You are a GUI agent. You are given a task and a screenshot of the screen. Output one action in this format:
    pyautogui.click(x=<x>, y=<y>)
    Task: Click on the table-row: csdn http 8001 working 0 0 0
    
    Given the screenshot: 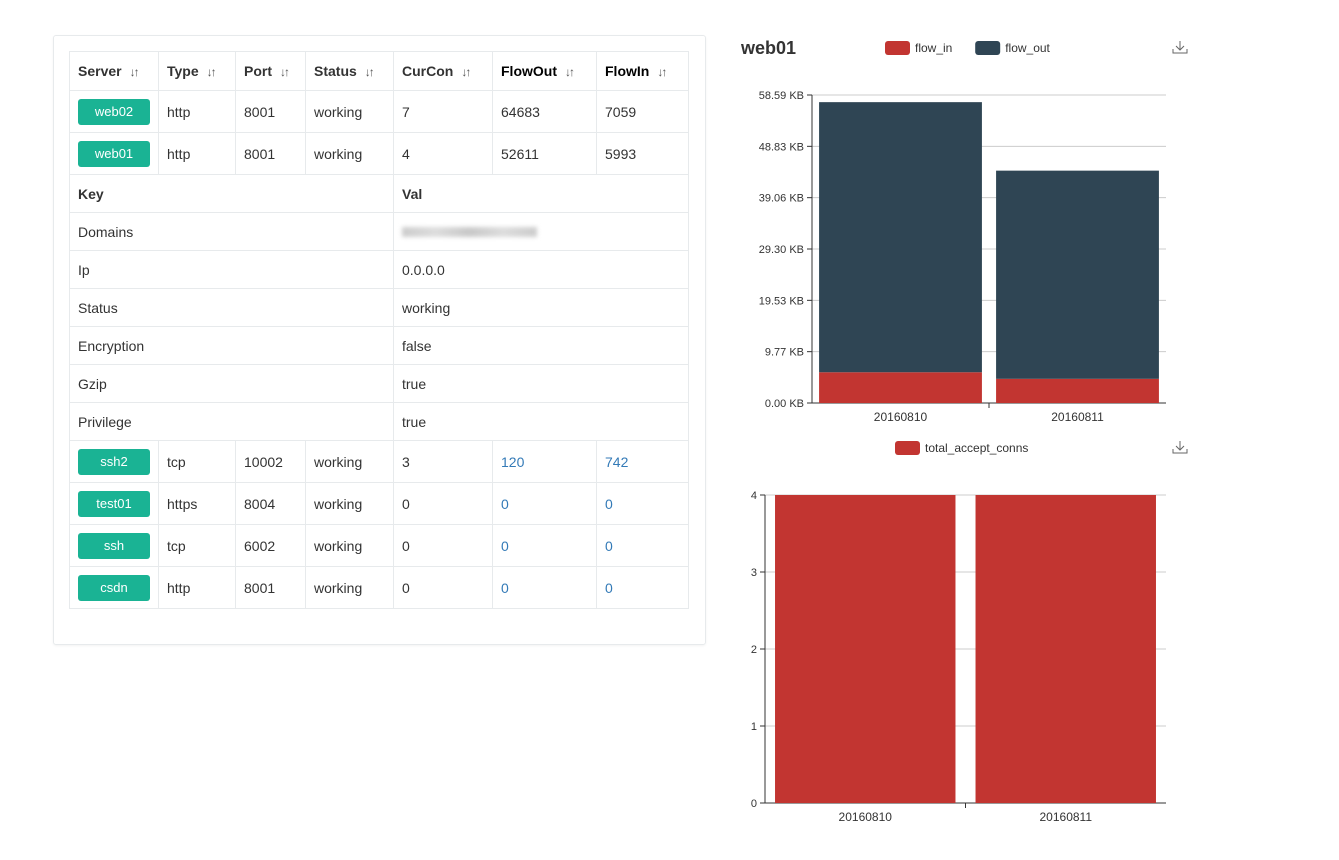 What is the action you would take?
    pyautogui.click(x=379, y=587)
    